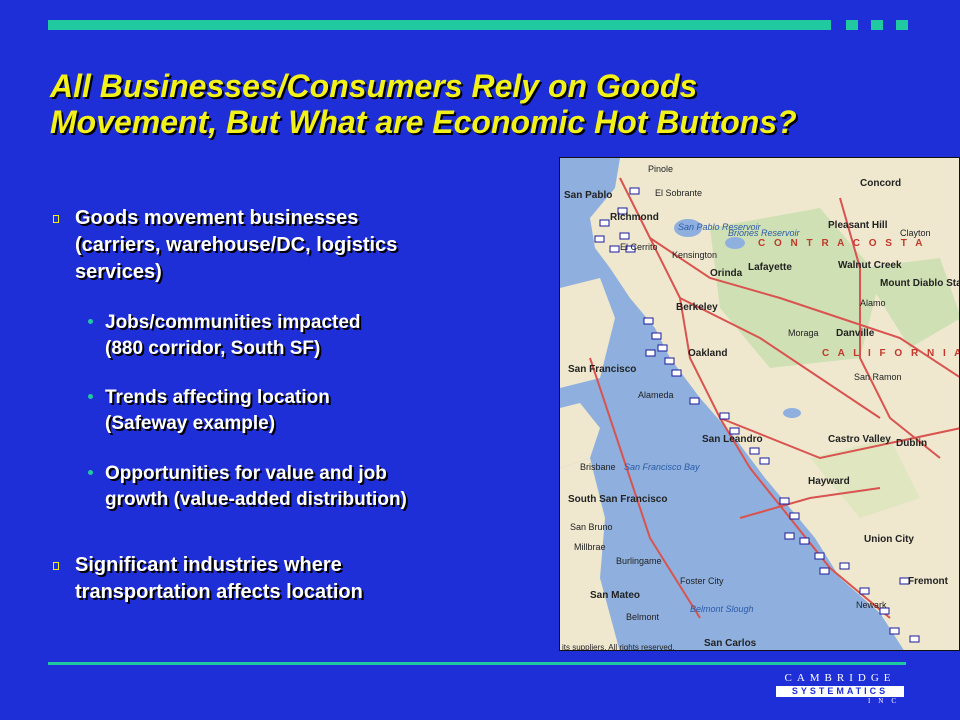 The width and height of the screenshot is (960, 720). I want to click on map-label-san-francisco: San Francisco, so click(602, 369).